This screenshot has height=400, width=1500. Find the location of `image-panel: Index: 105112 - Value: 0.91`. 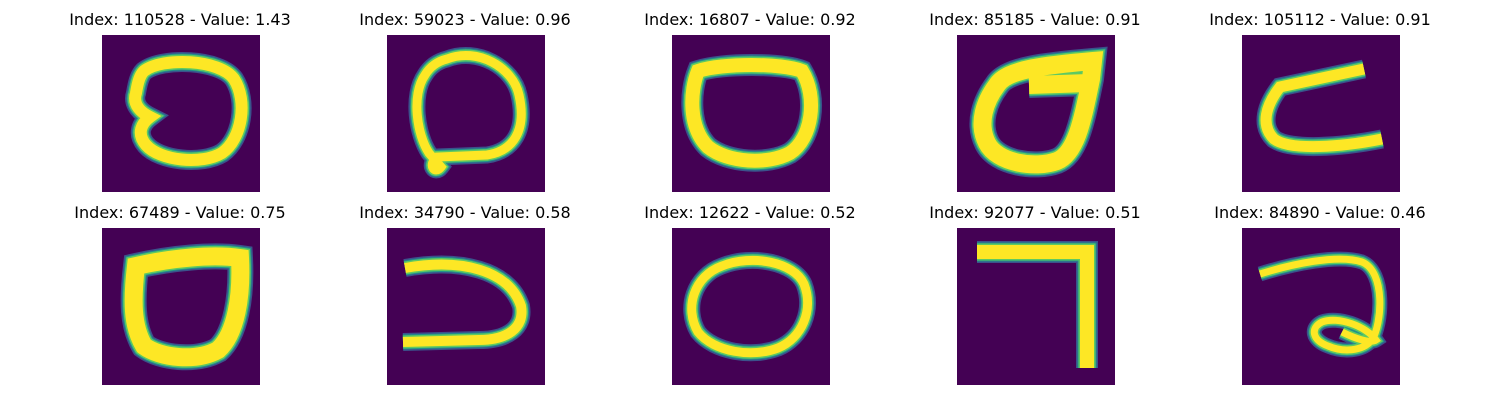

image-panel: Index: 105112 - Value: 0.91 is located at coordinates (1320, 105).